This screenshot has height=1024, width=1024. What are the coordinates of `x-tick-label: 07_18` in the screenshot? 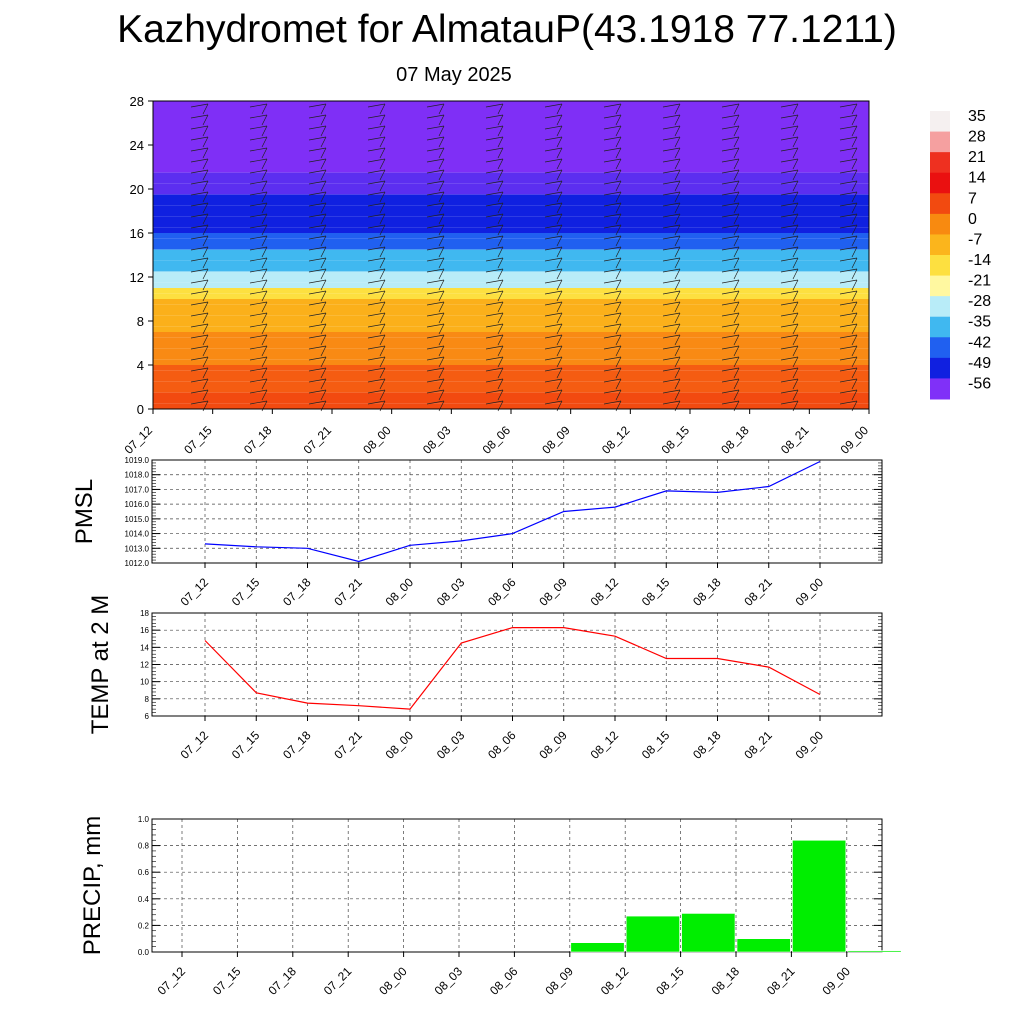 It's located at (282, 981).